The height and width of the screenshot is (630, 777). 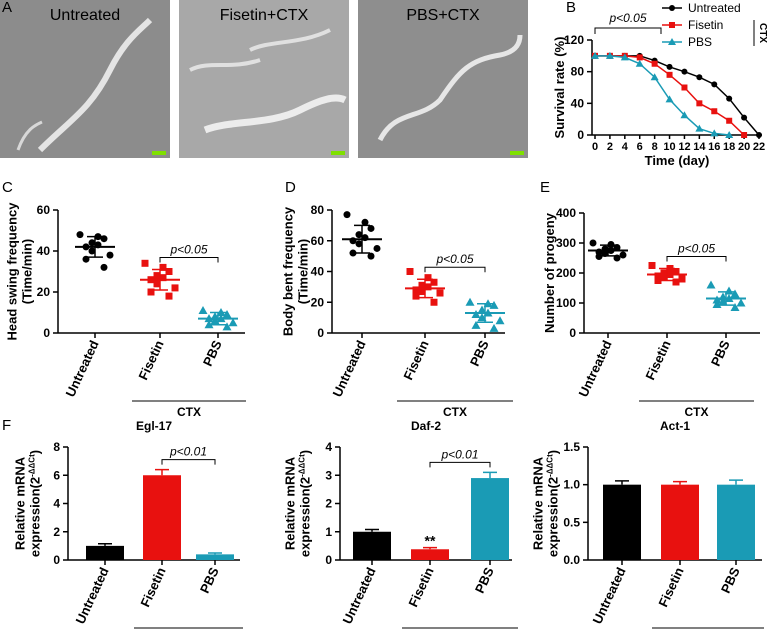 What do you see at coordinates (699, 147) in the screenshot?
I see `x-tick-label: 14` at bounding box center [699, 147].